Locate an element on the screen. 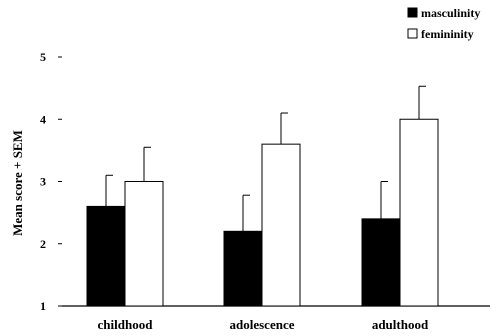 Image resolution: width=499 pixels, height=336 pixels. bar-femininity-adolescence is located at coordinates (281, 225).